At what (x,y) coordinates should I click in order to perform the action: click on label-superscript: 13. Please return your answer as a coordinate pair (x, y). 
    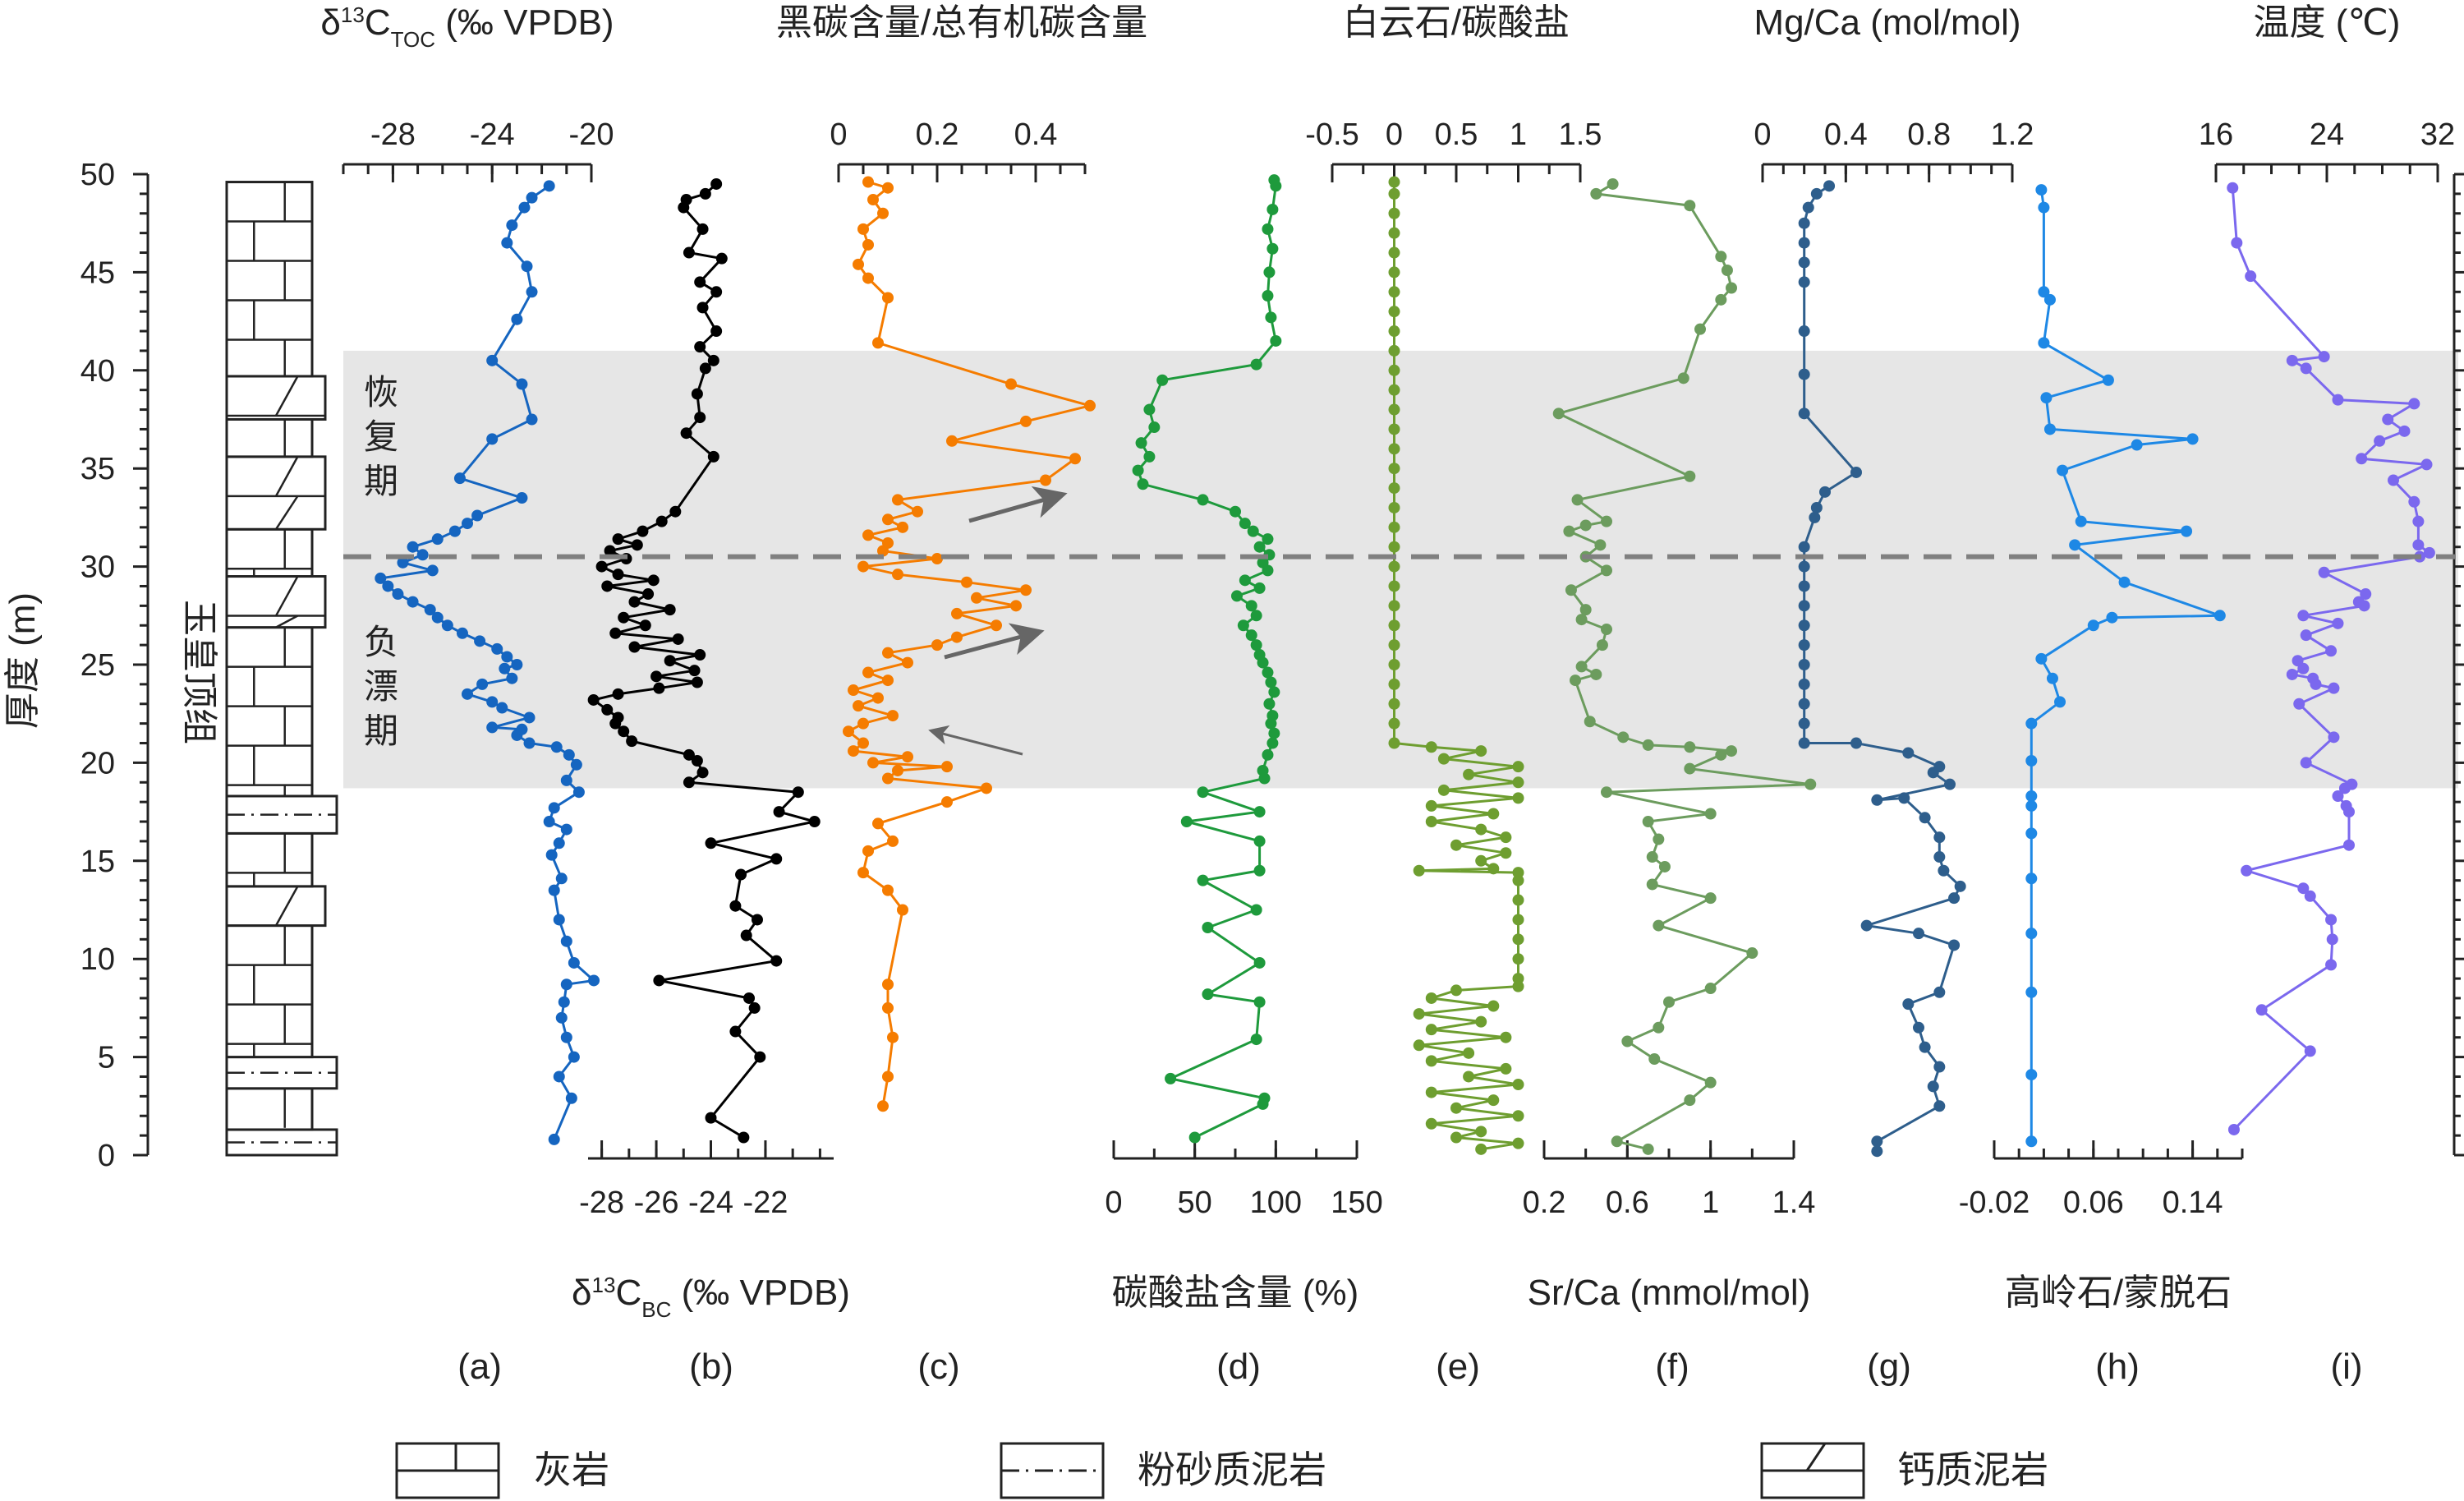
    Looking at the image, I should click on (353, 14).